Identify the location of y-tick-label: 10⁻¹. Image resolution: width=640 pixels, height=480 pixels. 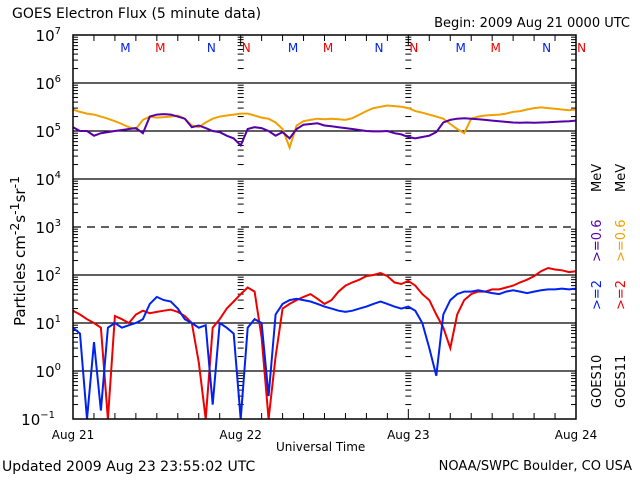
(38, 419).